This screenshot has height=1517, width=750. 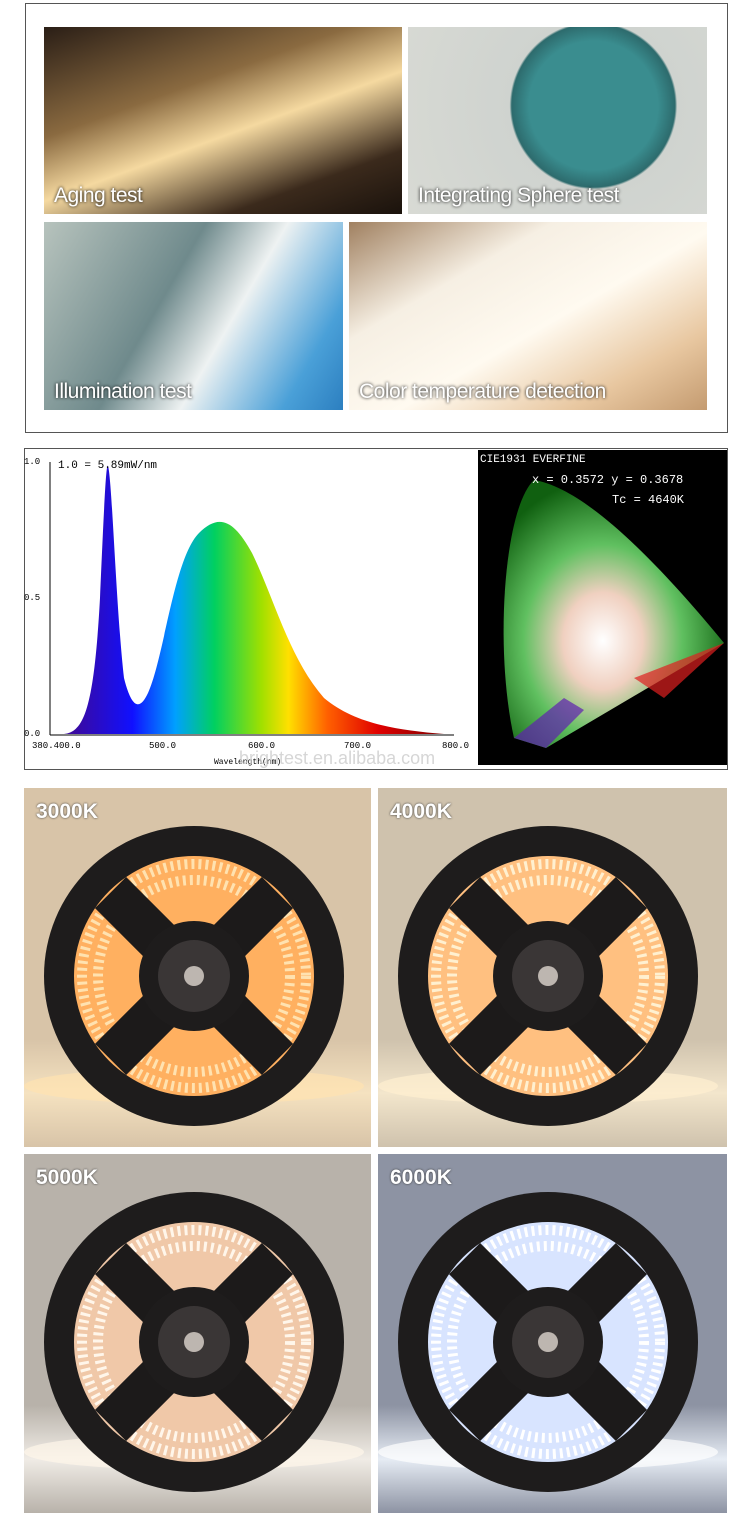 What do you see at coordinates (123, 391) in the screenshot?
I see `caption: Illumination test` at bounding box center [123, 391].